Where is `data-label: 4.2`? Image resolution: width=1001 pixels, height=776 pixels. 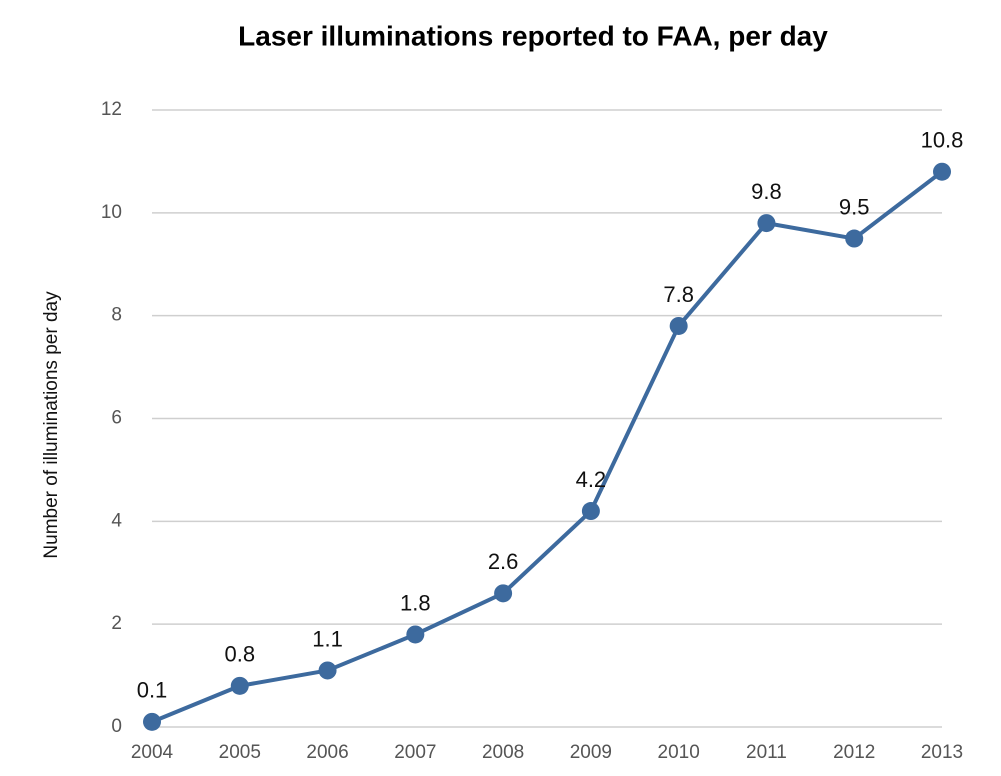 data-label: 4.2 is located at coordinates (591, 479).